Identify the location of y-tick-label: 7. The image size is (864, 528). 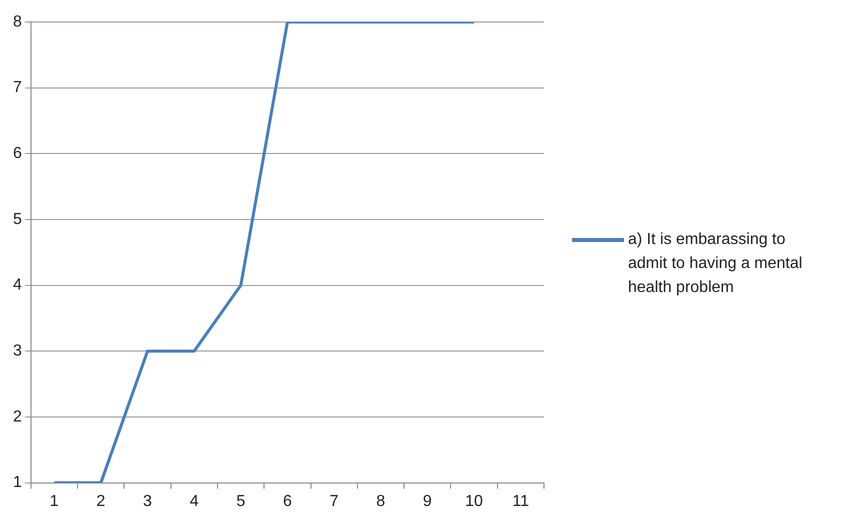
(17, 87).